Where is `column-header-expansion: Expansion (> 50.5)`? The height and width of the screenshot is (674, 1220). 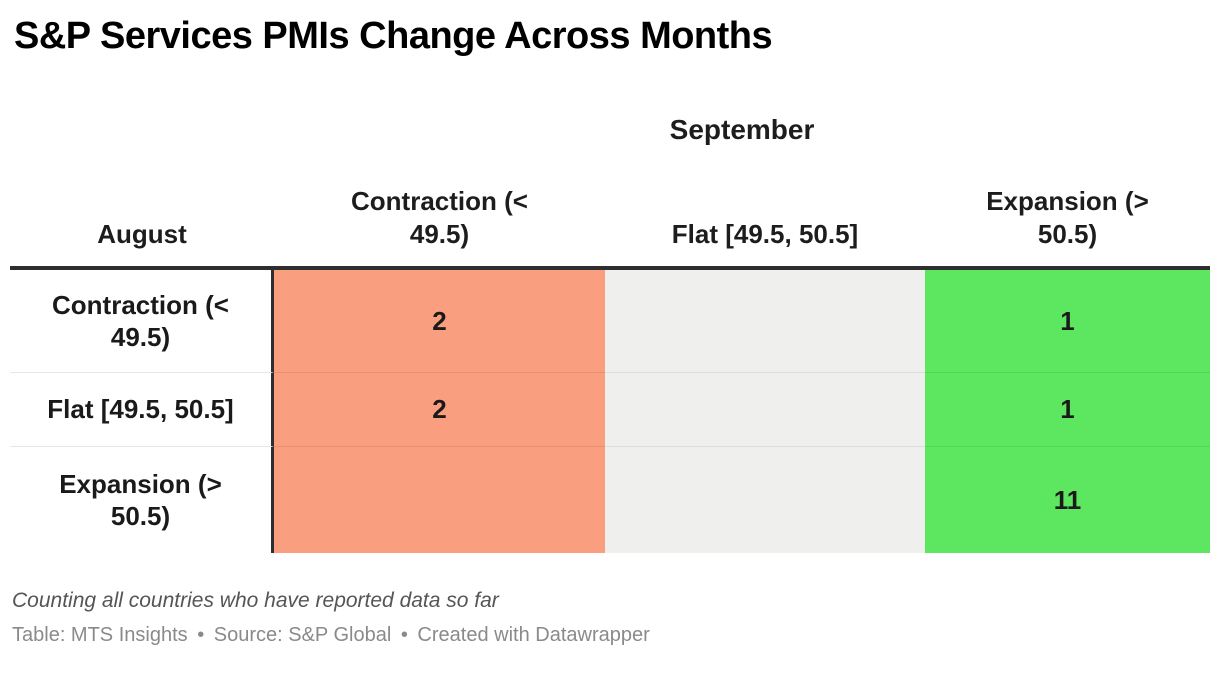
column-header-expansion: Expansion (> 50.5) is located at coordinates (1067, 209).